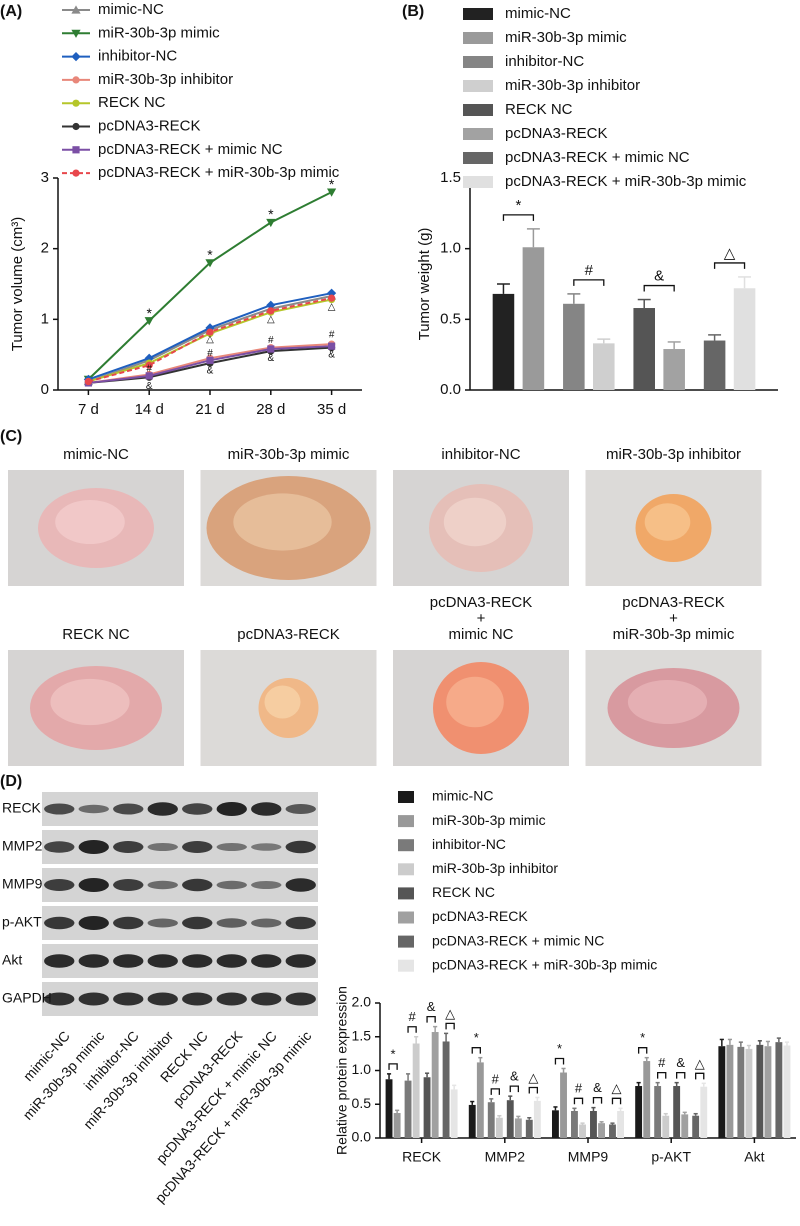 This screenshot has height=1226, width=800. What do you see at coordinates (270, 409) in the screenshot?
I see `x-tick-label: 28 d` at bounding box center [270, 409].